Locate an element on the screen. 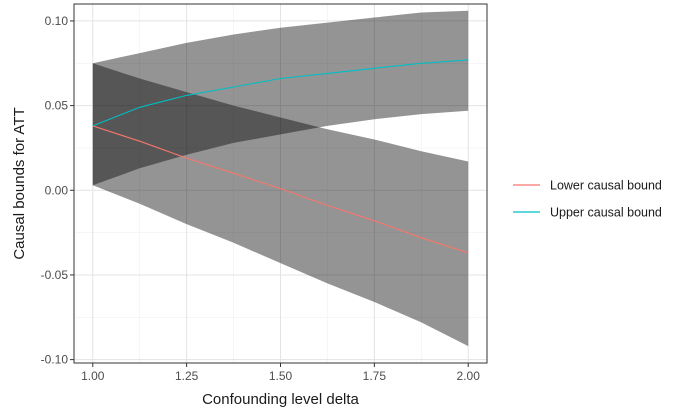 Image resolution: width=686 pixels, height=411 pixels. x-tick-label: 2.00 is located at coordinates (469, 376).